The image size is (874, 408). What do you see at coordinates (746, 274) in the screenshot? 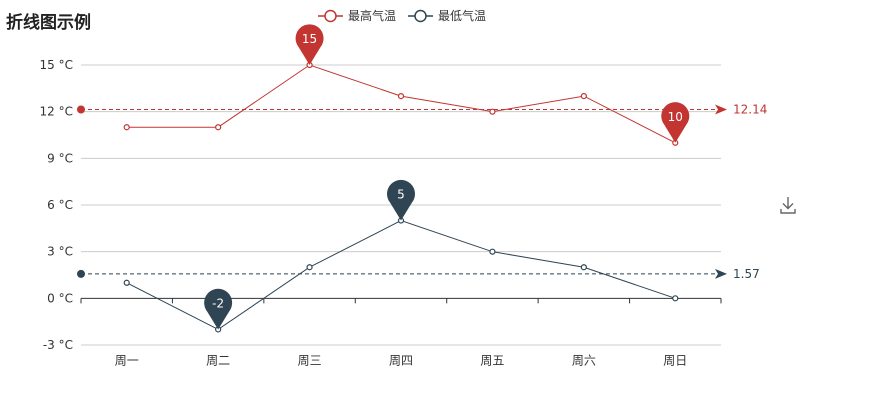
I see `average-line-label: 1.57` at bounding box center [746, 274].